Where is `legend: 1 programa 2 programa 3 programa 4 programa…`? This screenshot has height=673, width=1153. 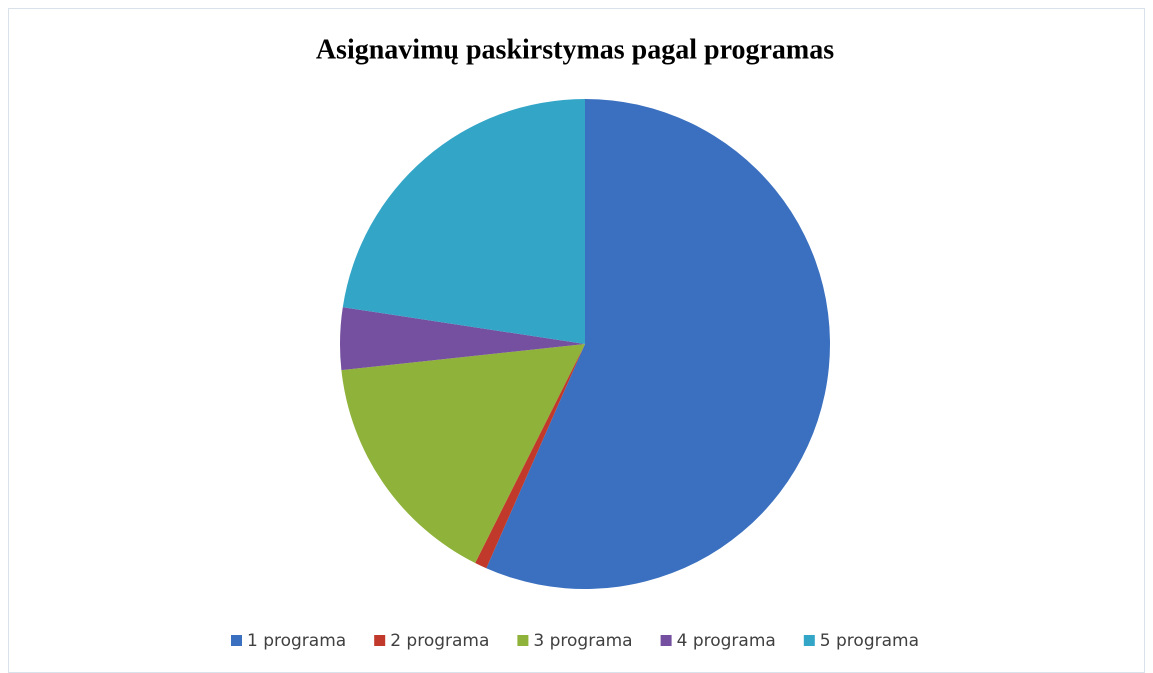 legend: 1 programa 2 programa 3 programa 4 programa… is located at coordinates (574, 641).